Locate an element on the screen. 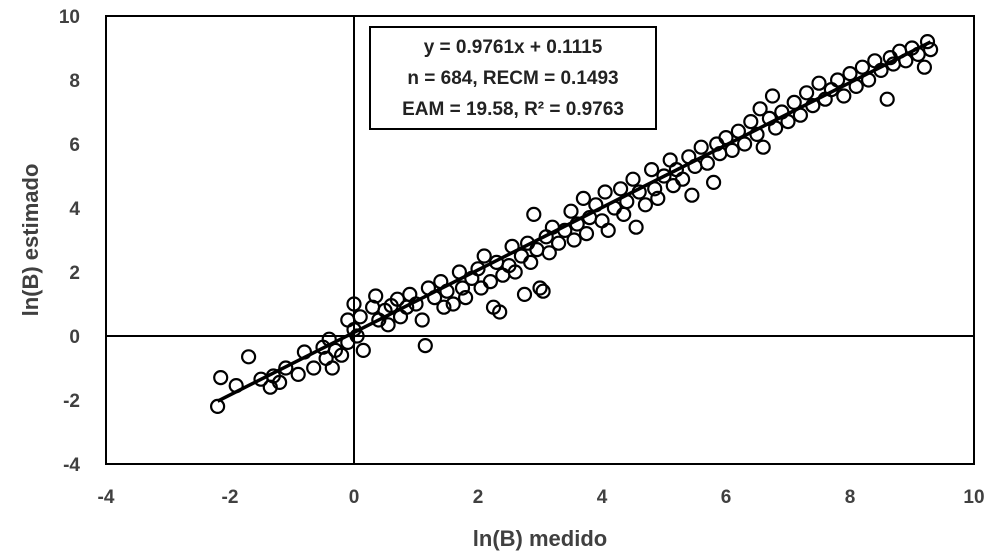 The width and height of the screenshot is (1003, 558). x-tick-label: -4 is located at coordinates (106, 497).